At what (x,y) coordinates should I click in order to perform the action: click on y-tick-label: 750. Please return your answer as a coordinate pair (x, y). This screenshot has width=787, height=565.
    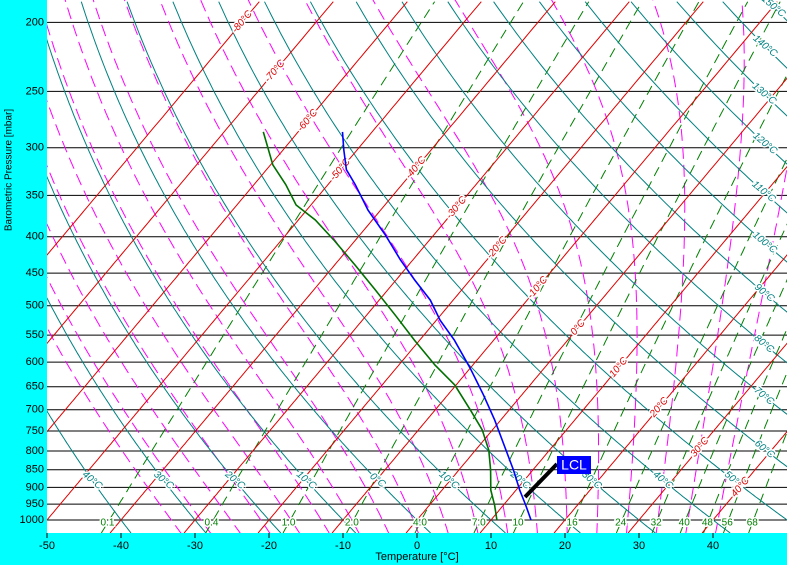
    Looking at the image, I should click on (35, 431).